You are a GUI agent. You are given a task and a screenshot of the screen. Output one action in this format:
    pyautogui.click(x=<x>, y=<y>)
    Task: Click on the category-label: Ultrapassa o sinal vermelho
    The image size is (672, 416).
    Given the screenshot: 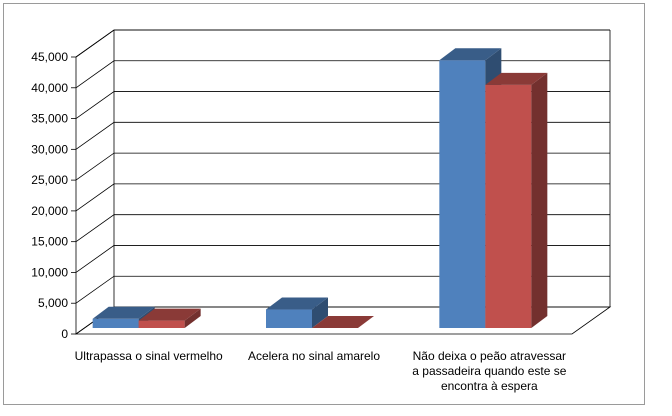 What is the action you would take?
    pyautogui.click(x=149, y=356)
    